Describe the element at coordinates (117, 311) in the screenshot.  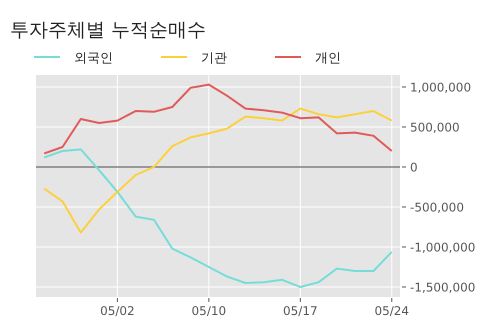
I see `x-tick-label: 05/02` at that location.